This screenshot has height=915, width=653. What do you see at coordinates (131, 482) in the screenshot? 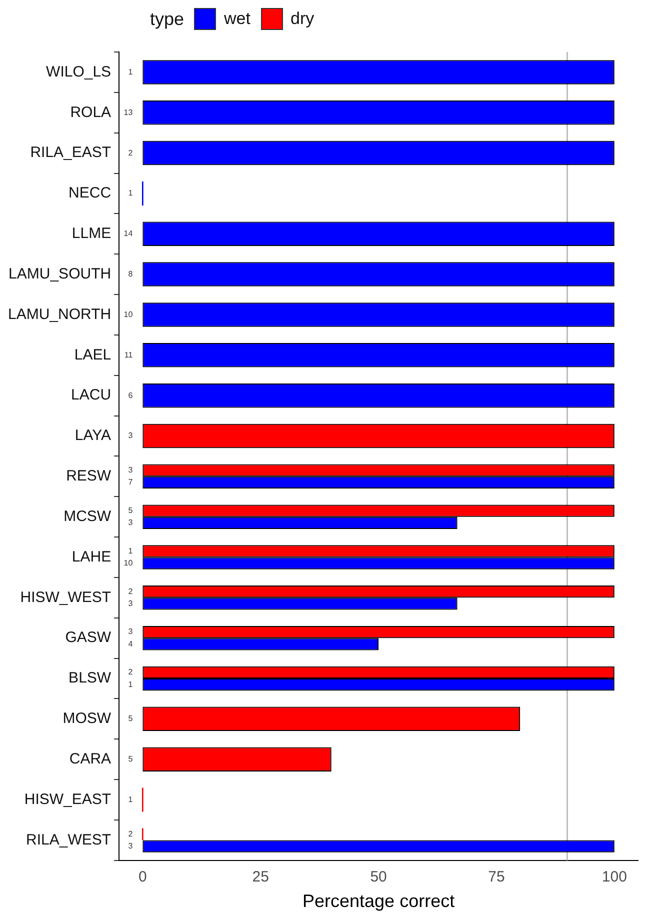
I see `annotation: 7` at bounding box center [131, 482].